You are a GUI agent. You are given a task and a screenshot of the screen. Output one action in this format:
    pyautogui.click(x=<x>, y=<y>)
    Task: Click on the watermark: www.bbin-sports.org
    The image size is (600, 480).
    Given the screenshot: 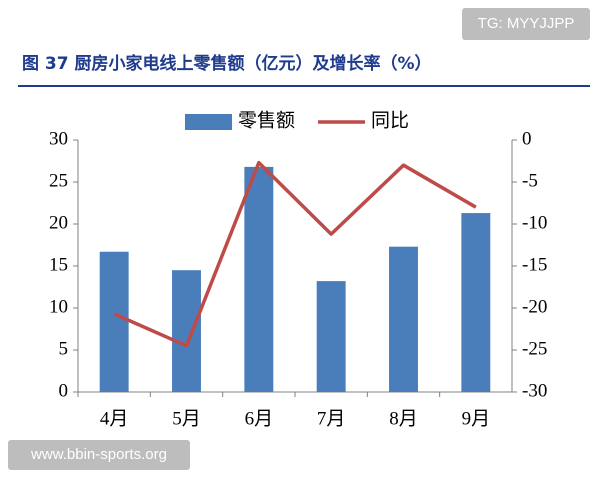 What is the action you would take?
    pyautogui.click(x=98, y=454)
    